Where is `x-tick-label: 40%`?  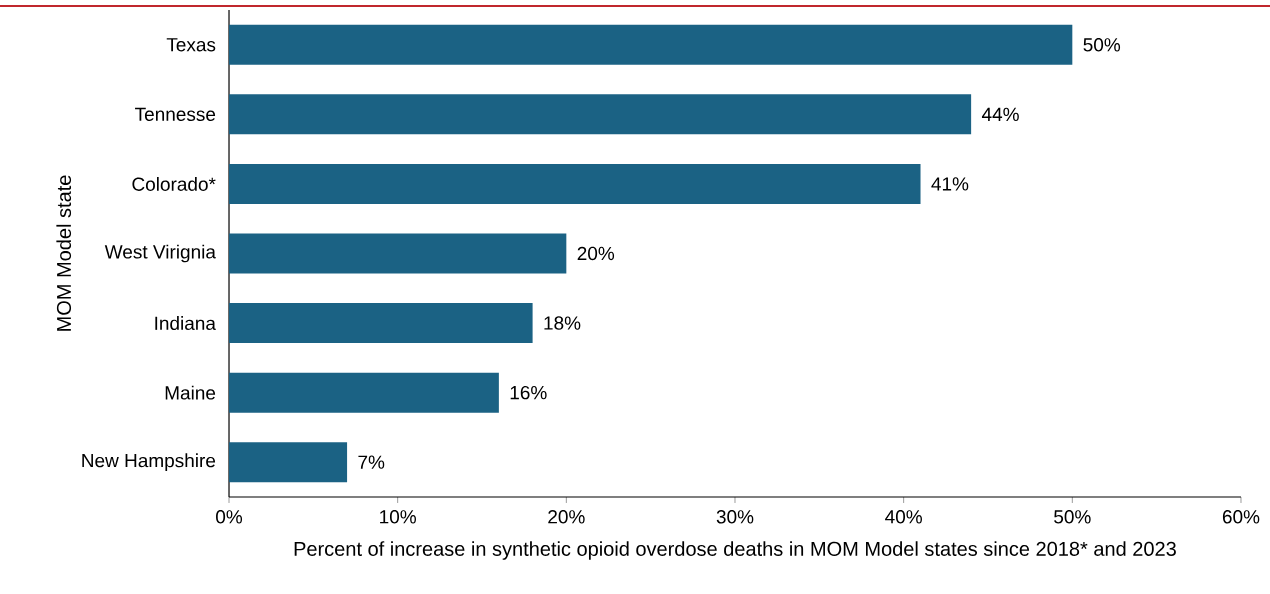
x-tick-label: 40% is located at coordinates (903, 517).